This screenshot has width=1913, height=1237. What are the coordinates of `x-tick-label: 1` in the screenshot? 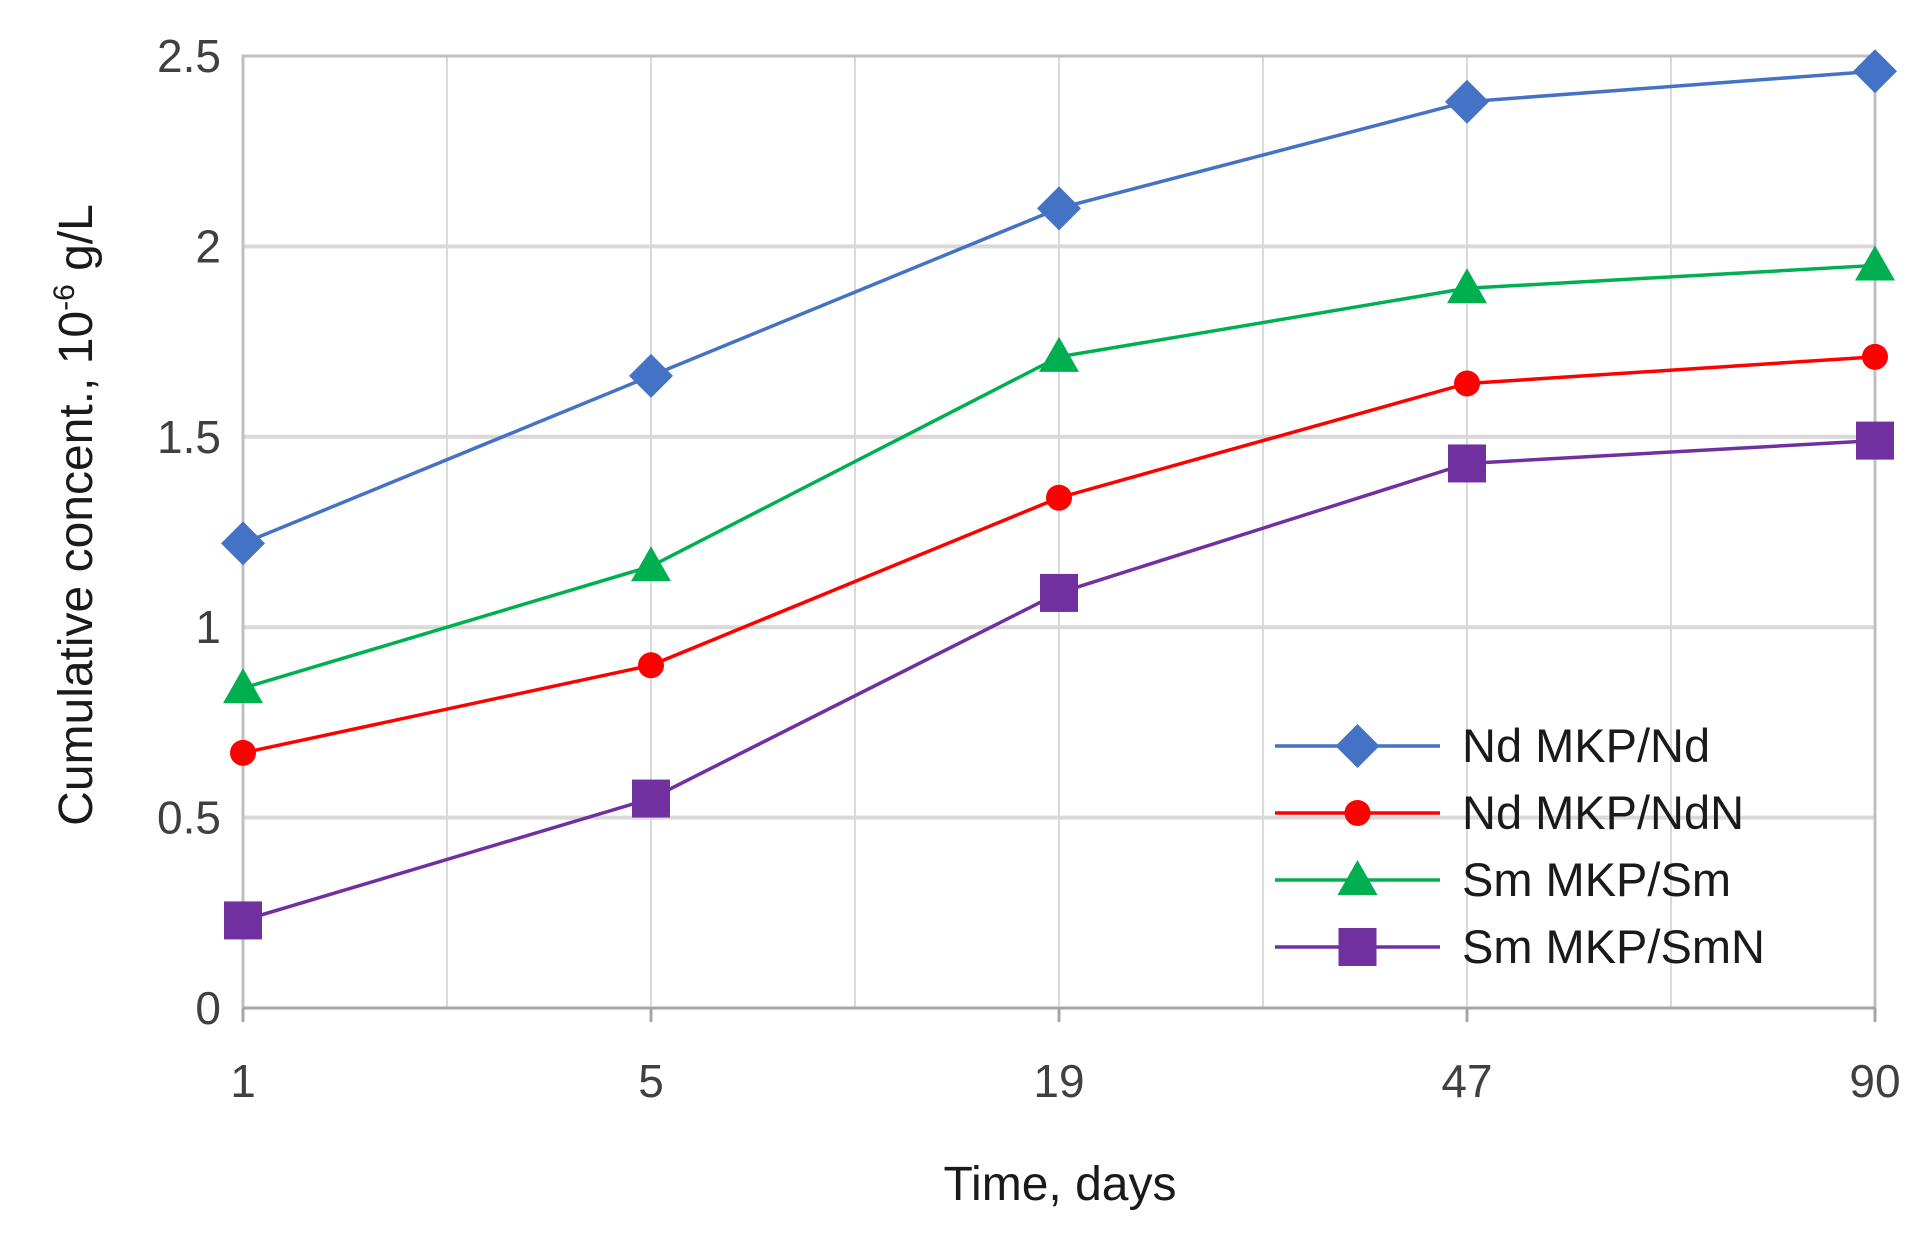 It's located at (243, 1081).